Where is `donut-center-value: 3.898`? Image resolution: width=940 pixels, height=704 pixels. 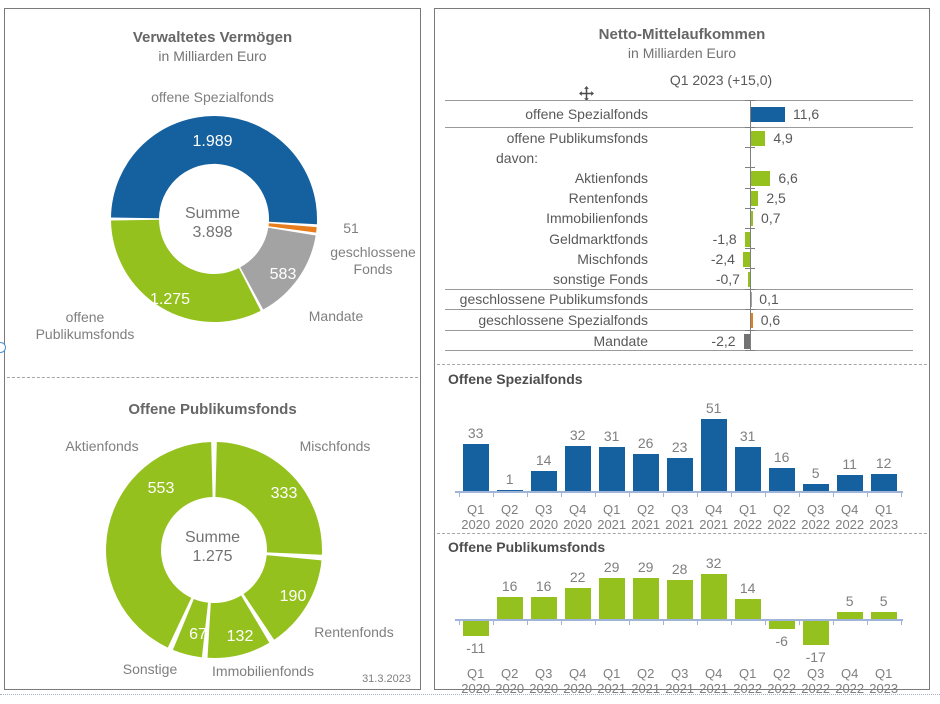
donut-center-value: 3.898 is located at coordinates (212, 232).